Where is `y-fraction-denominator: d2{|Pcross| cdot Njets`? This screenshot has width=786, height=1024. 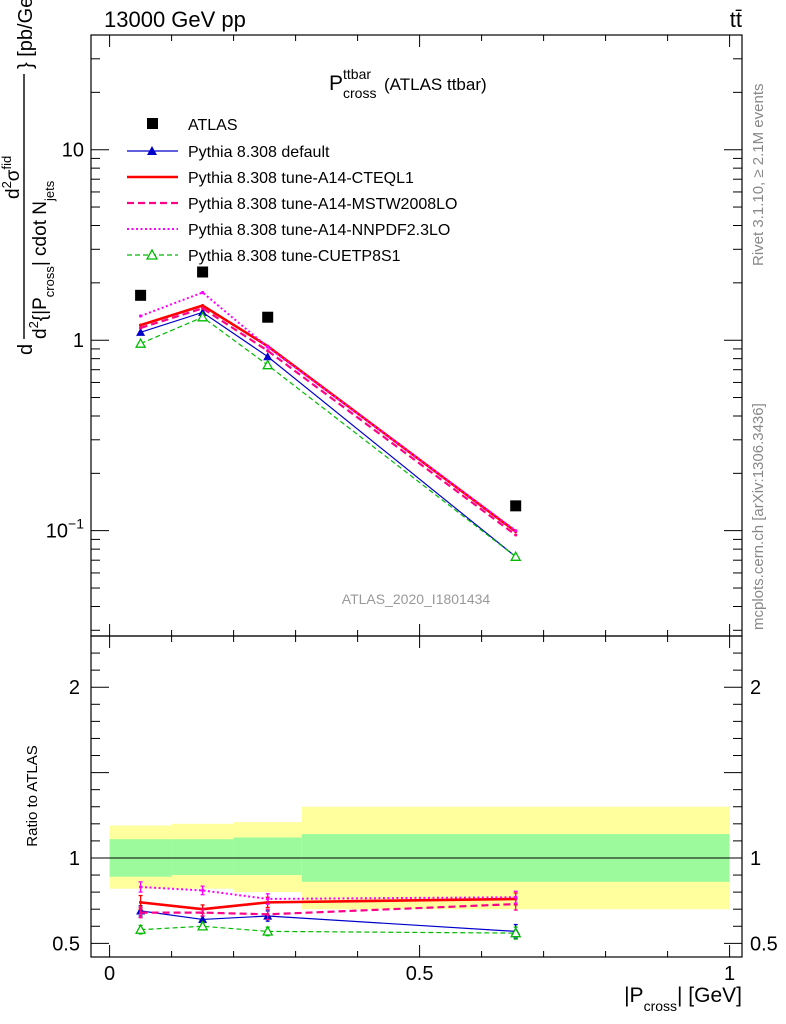 y-fraction-denominator: d2{|Pcross| cdot Njets is located at coordinates (41, 259).